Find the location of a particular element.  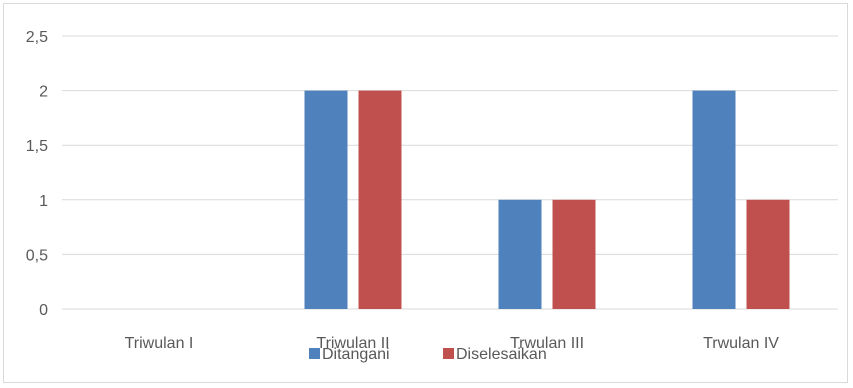

legend-label: Diselesaikan is located at coordinates (501, 354).